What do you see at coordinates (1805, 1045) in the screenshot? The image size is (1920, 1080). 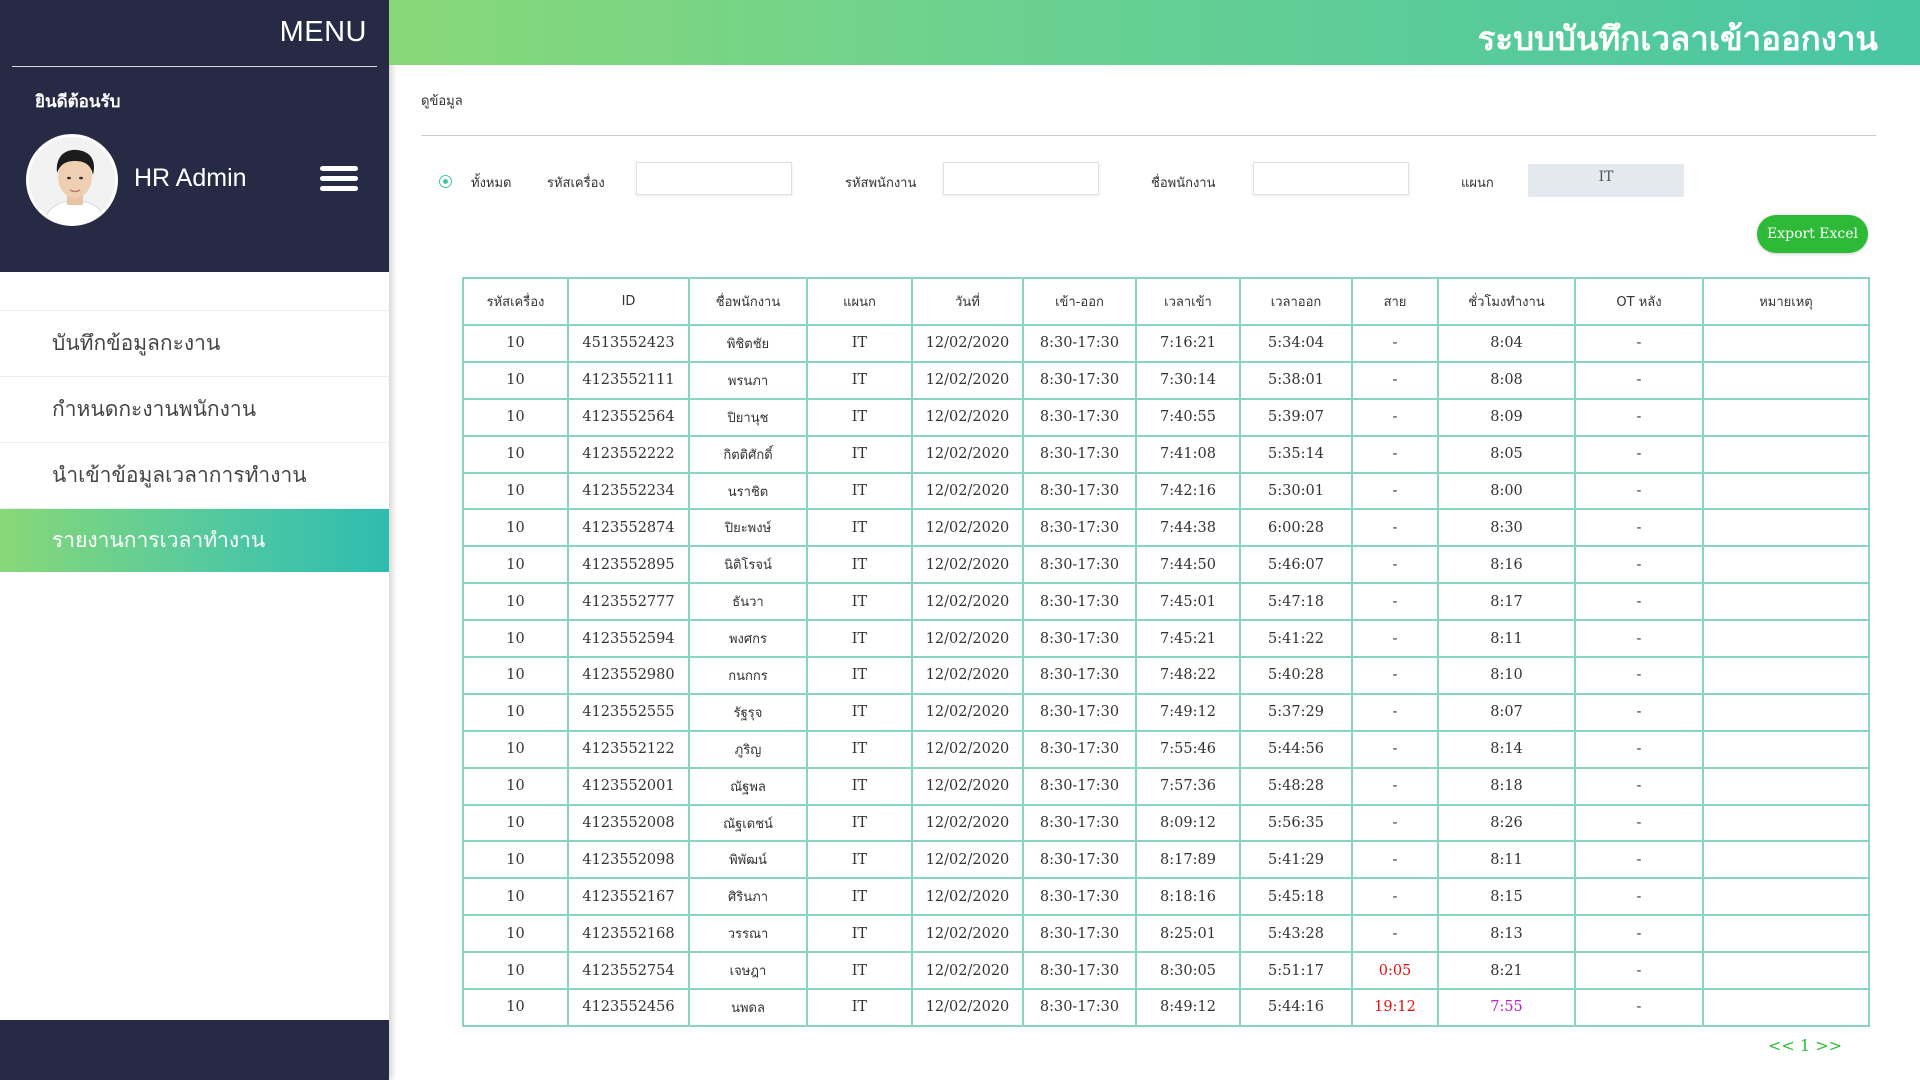 I see `page-number: 1` at bounding box center [1805, 1045].